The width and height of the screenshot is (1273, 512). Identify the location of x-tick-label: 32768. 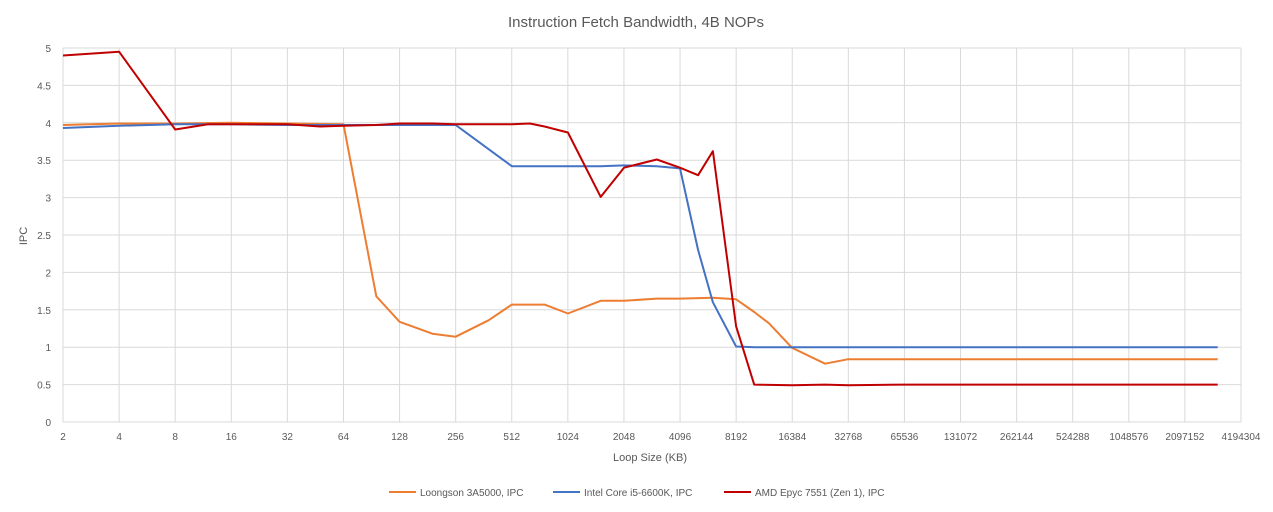
(848, 437).